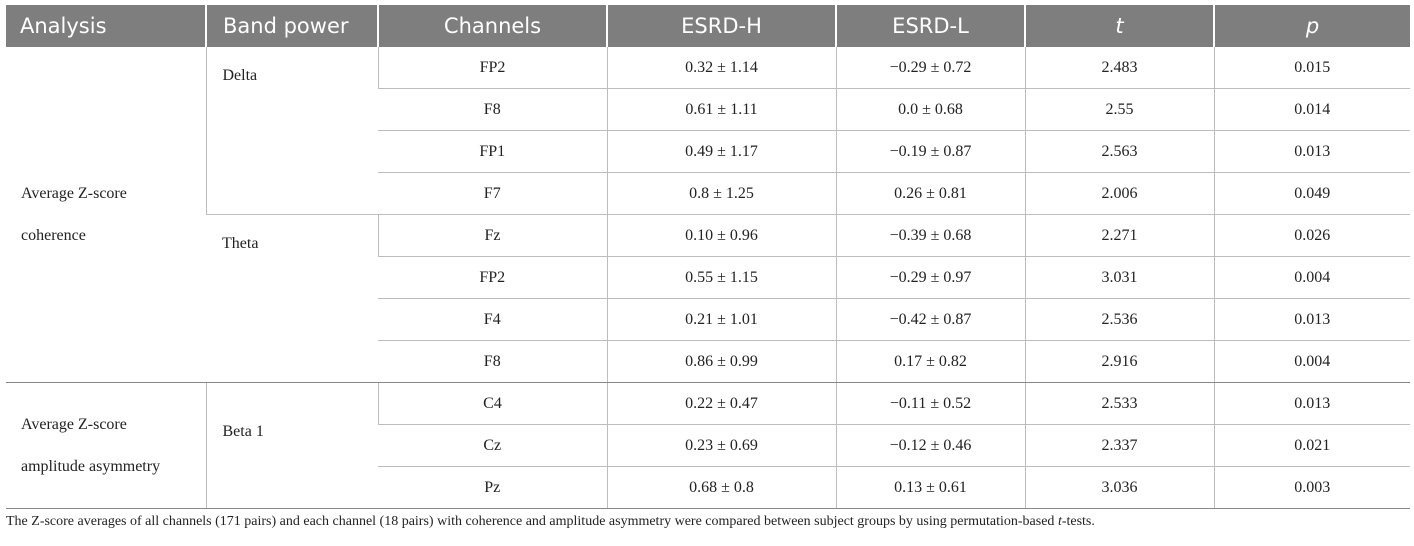  What do you see at coordinates (1119, 235) in the screenshot?
I see `t-cell: 2.271` at bounding box center [1119, 235].